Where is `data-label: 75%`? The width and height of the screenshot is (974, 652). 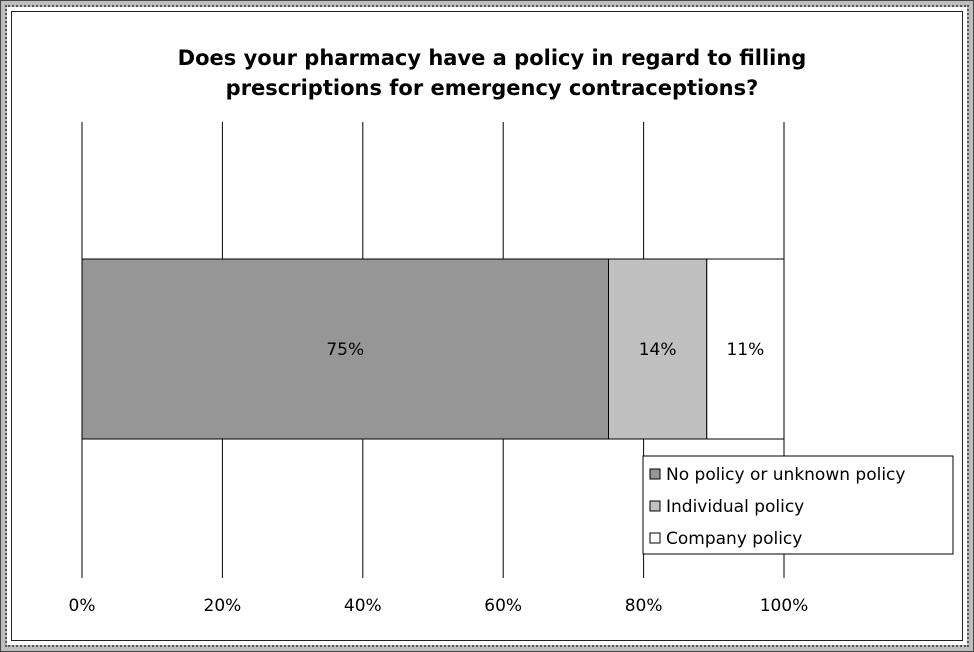 data-label: 75% is located at coordinates (345, 350).